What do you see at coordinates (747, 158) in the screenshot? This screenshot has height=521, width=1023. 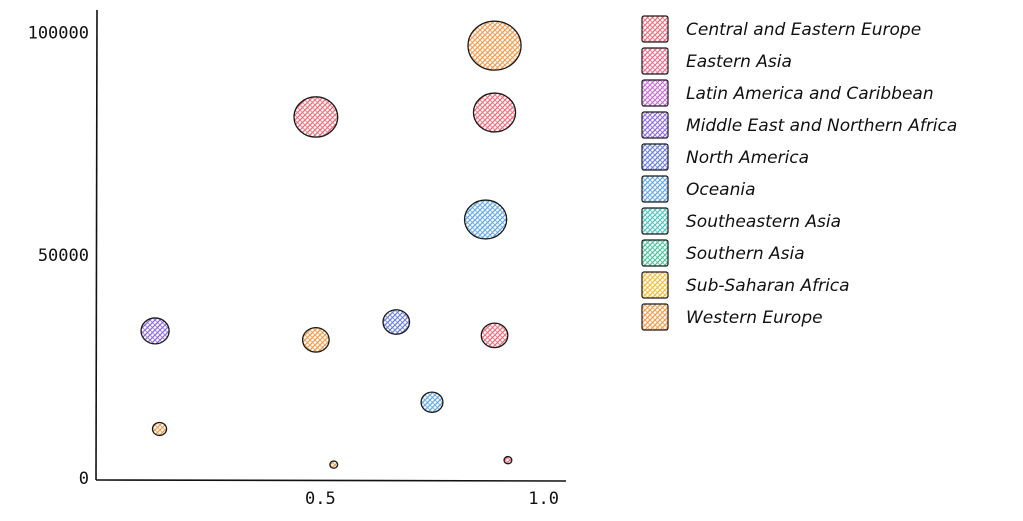 I see `legend-label: North America` at bounding box center [747, 158].